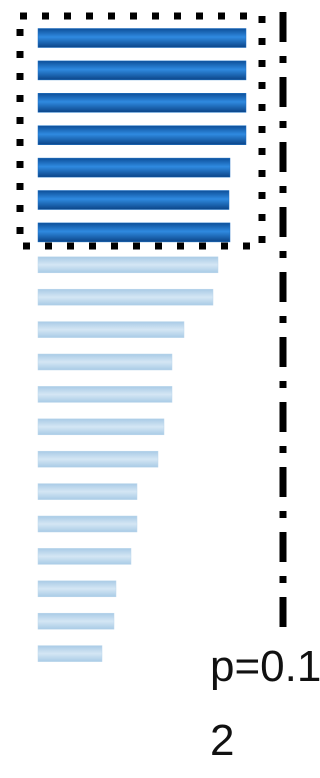  I want to click on annotation: p=0.12, so click(265, 703).